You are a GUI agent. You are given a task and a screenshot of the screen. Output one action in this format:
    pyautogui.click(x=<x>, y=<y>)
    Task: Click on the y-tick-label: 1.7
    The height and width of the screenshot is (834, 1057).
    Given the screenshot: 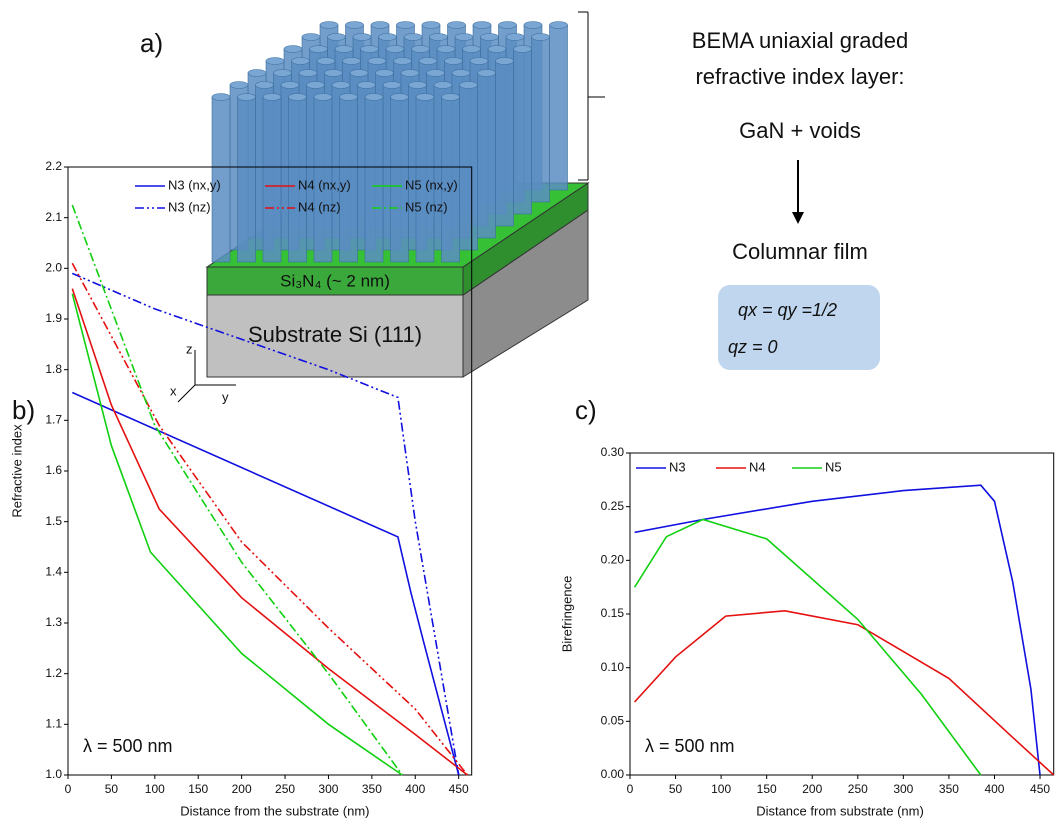 What is the action you would take?
    pyautogui.click(x=53, y=420)
    